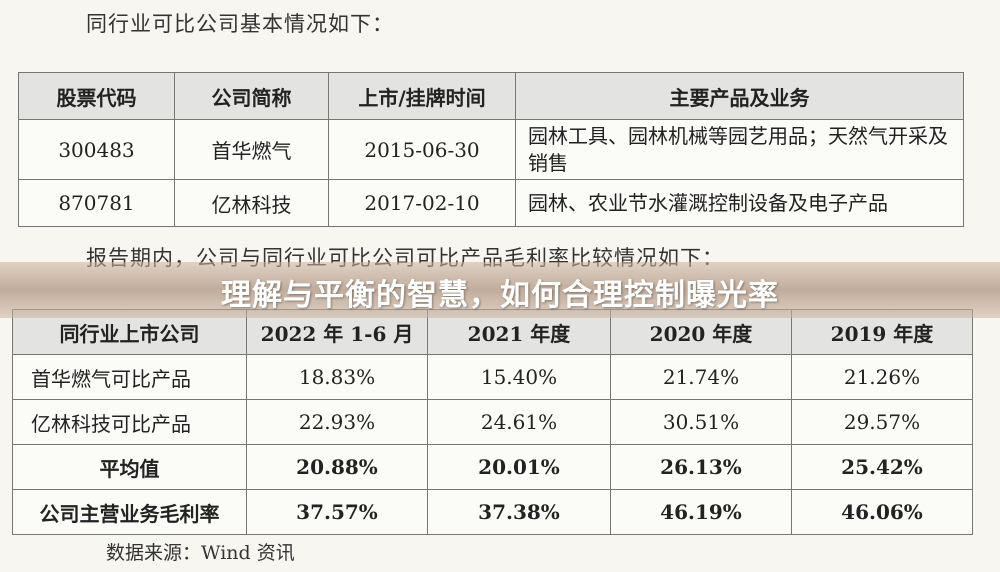 This screenshot has width=1000, height=572. What do you see at coordinates (337, 512) in the screenshot?
I see `cell-value: 37.57%` at bounding box center [337, 512].